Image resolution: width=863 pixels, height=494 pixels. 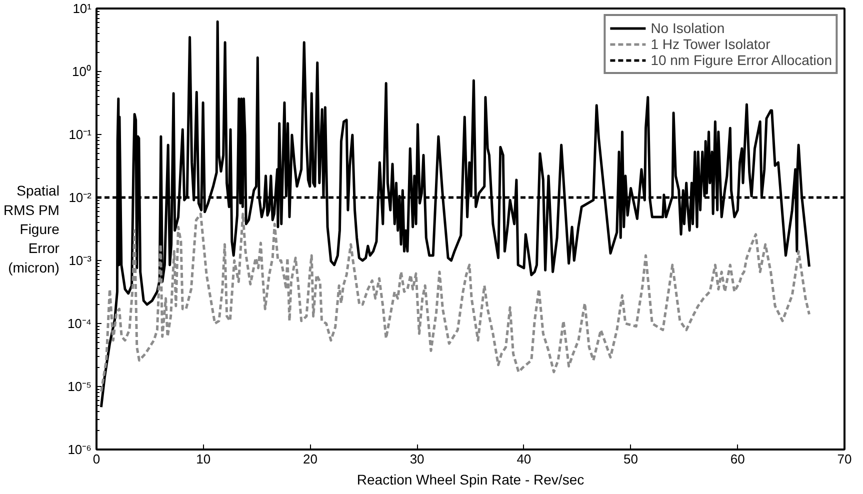 What do you see at coordinates (82, 8) in the screenshot?
I see `y-tick-label: 10¹` at bounding box center [82, 8].